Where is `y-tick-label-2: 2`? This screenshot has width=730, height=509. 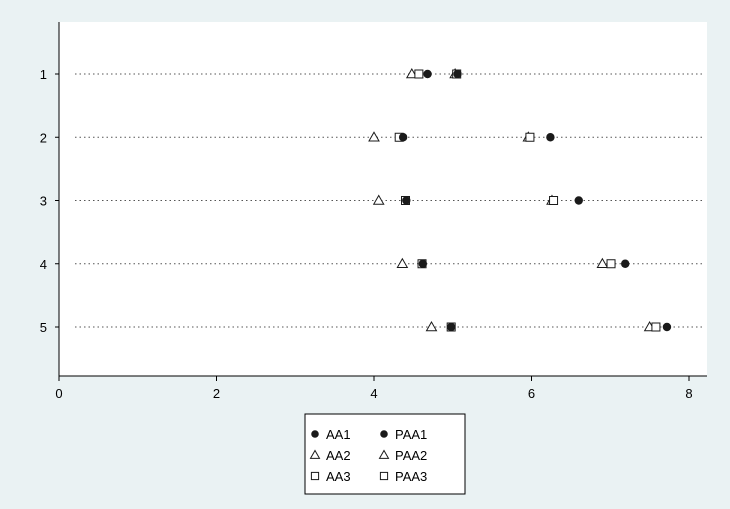 y-tick-label-2: 2 is located at coordinates (43, 137).